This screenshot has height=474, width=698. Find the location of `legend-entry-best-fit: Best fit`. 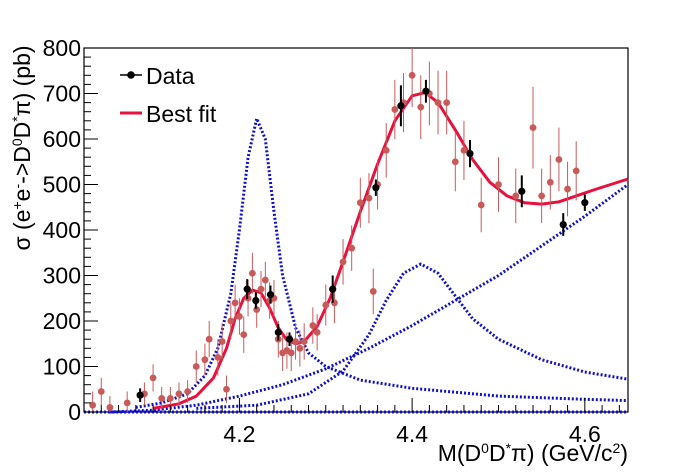

legend-entry-best-fit: Best fit is located at coordinates (168, 114).